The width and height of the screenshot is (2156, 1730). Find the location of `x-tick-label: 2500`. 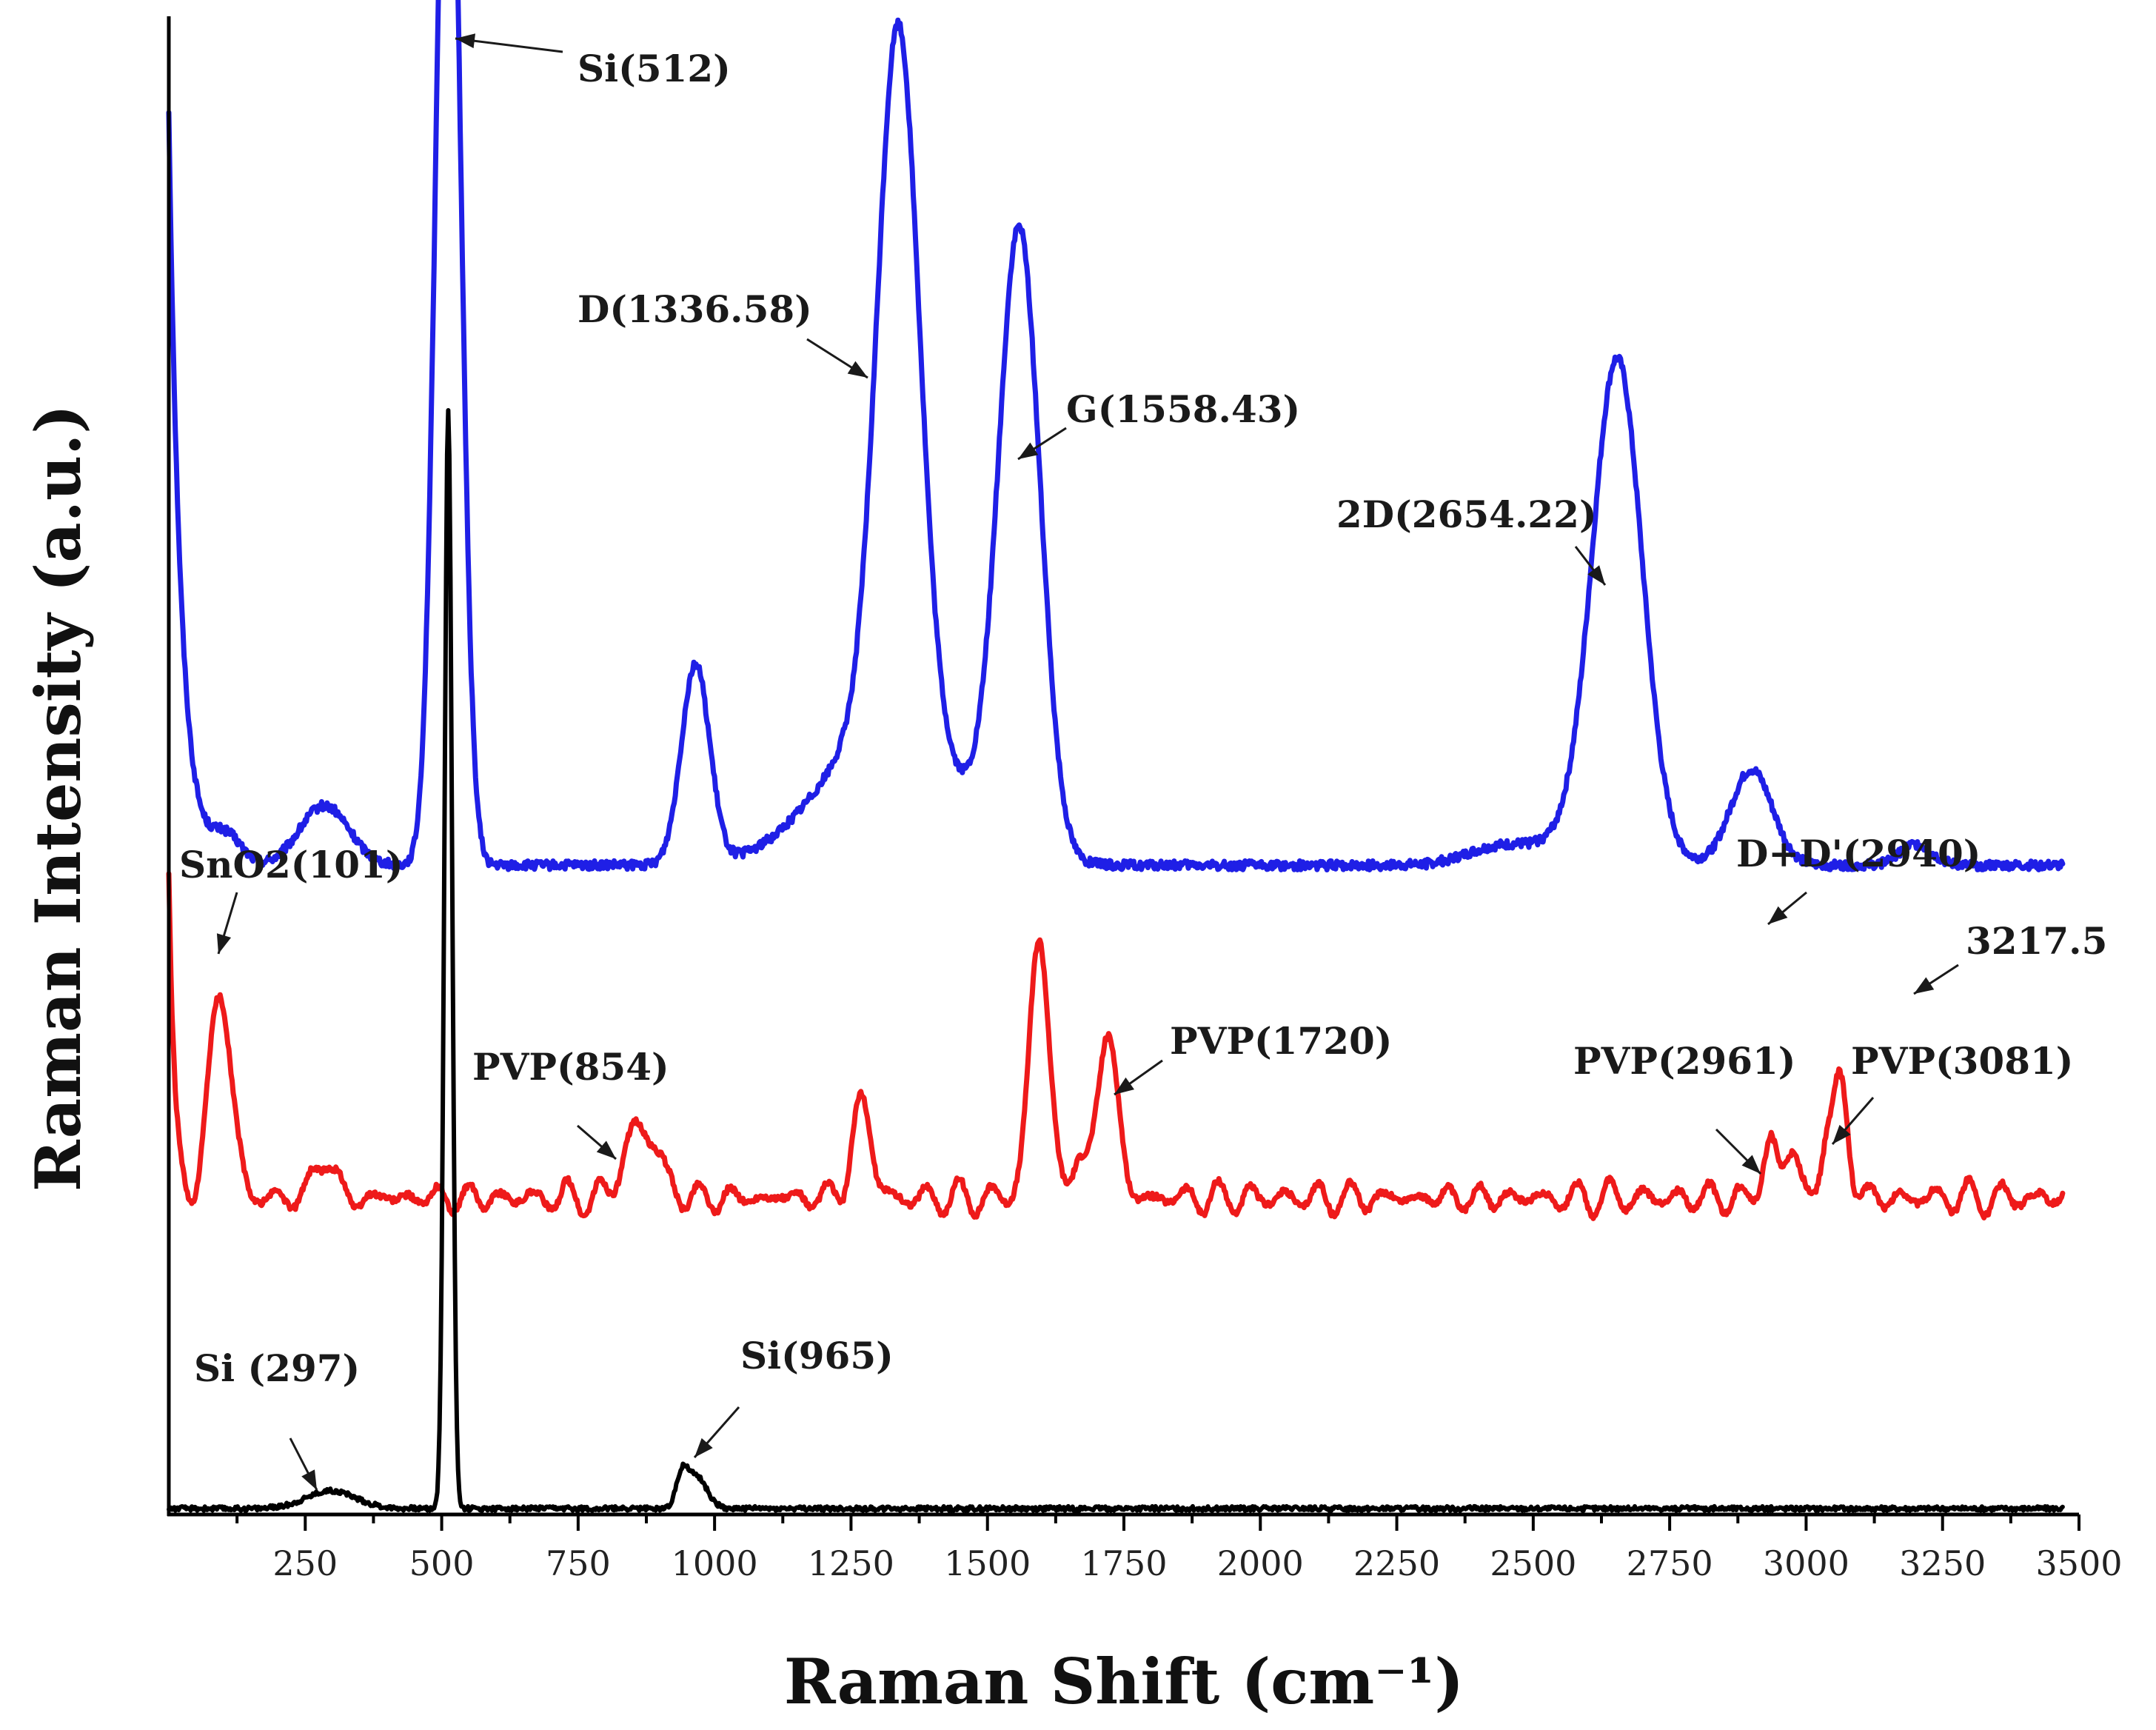

x-tick-label: 2500 is located at coordinates (1533, 1563).